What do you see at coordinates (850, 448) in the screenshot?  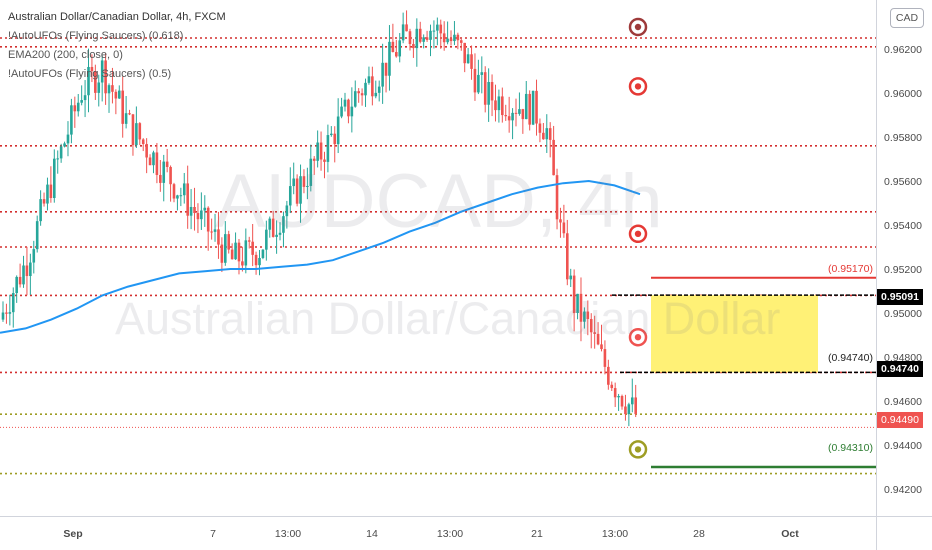 I see `target-level-label: (0.94310)` at bounding box center [850, 448].